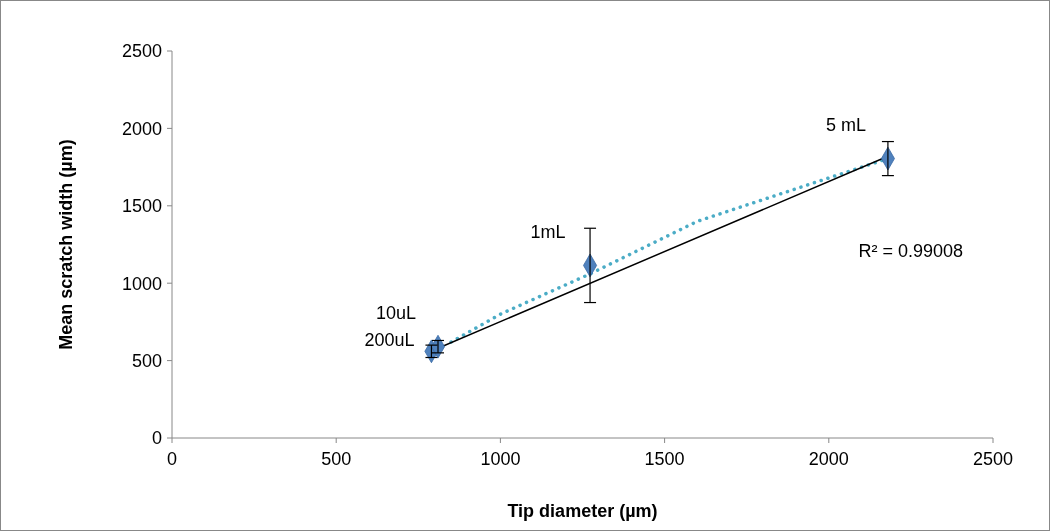 This screenshot has height=531, width=1050. Describe the element at coordinates (828, 459) in the screenshot. I see `x-tick-label: 2000` at that location.